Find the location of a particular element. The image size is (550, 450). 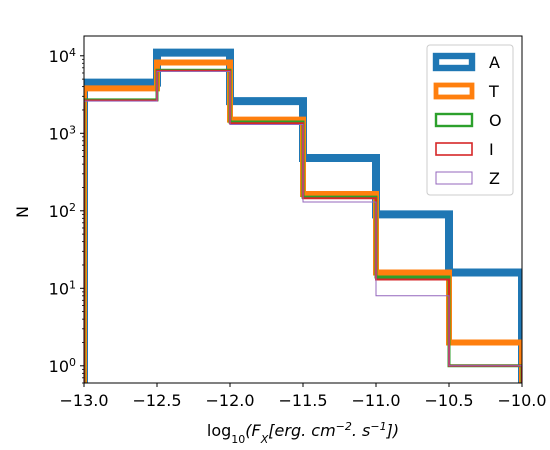

y-tick-label: 10² is located at coordinates (62, 210).